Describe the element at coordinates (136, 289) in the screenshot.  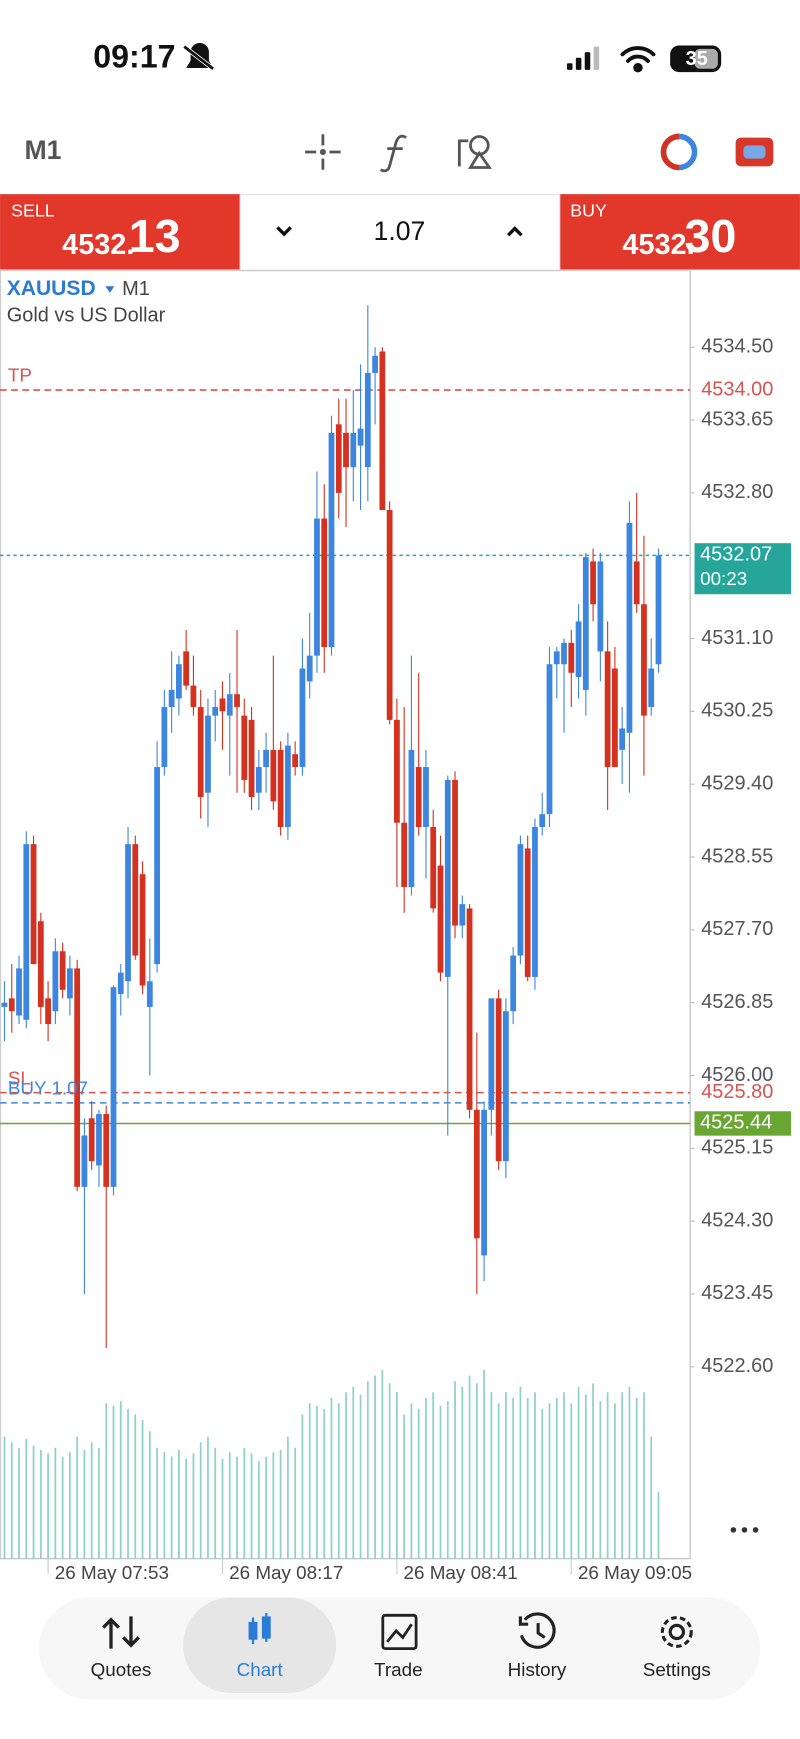
I see `chart-timeframe: M1` at that location.